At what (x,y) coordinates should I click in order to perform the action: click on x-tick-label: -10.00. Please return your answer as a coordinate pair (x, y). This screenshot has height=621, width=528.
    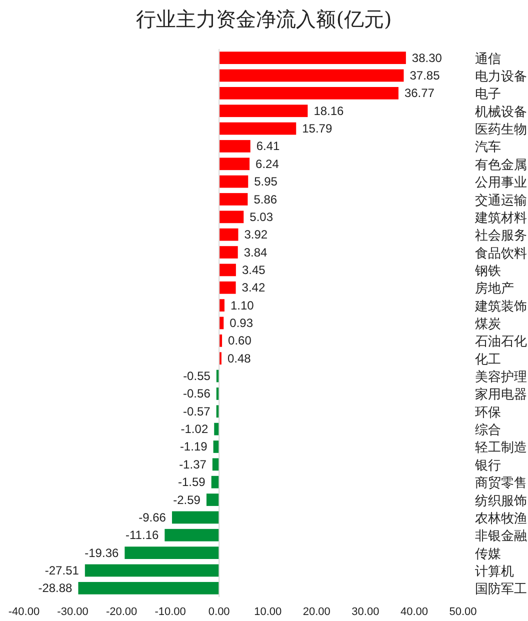
    Looking at the image, I should click on (170, 612).